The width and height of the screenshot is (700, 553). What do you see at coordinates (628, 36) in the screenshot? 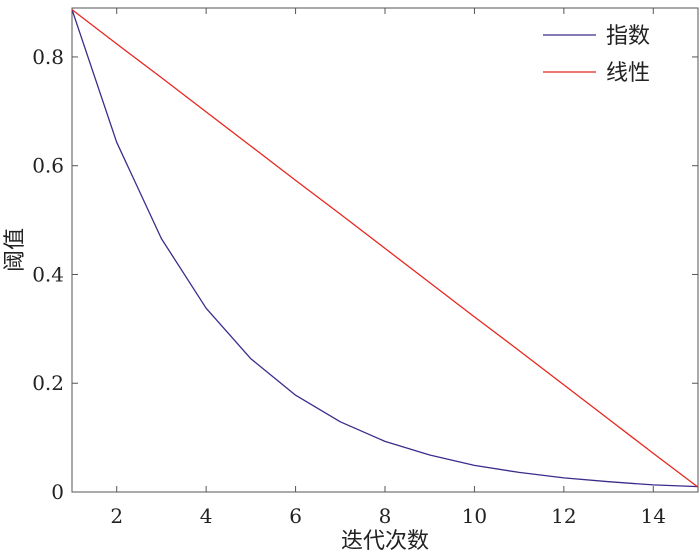
I see `legend-label-exponential: 指数` at bounding box center [628, 36].